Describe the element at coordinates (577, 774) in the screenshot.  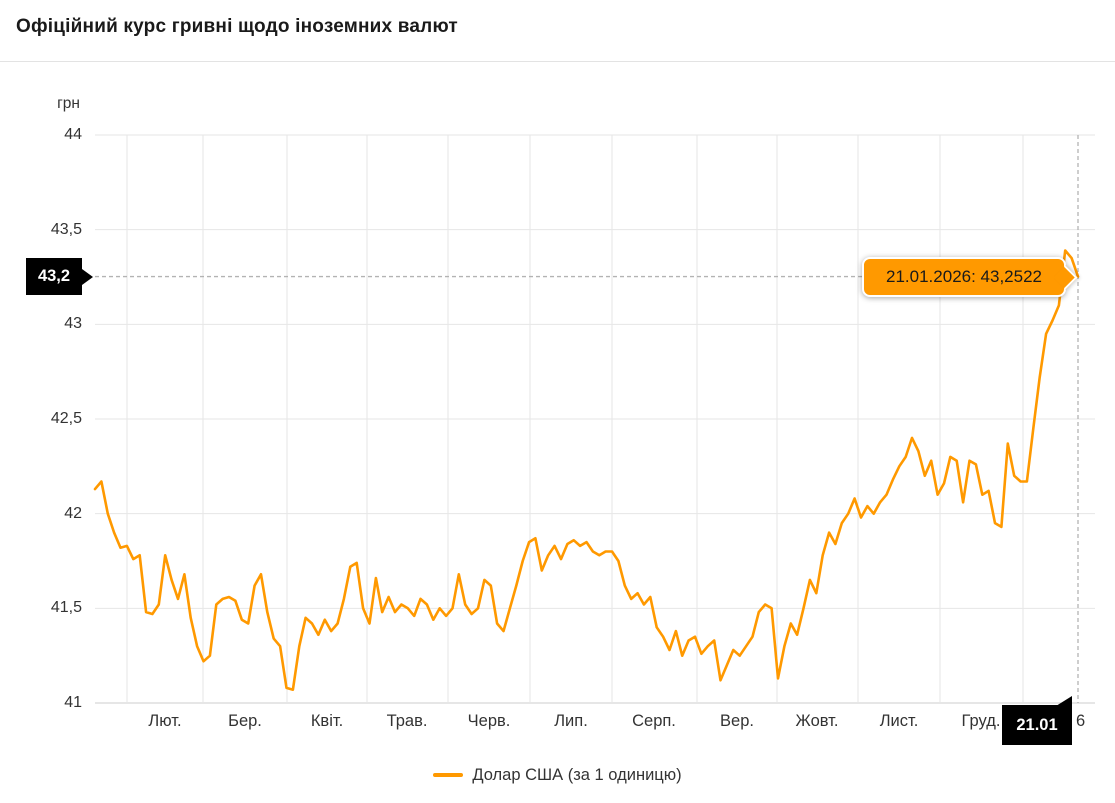
I see `legend-label: Долар США (за 1 одиницю)` at that location.